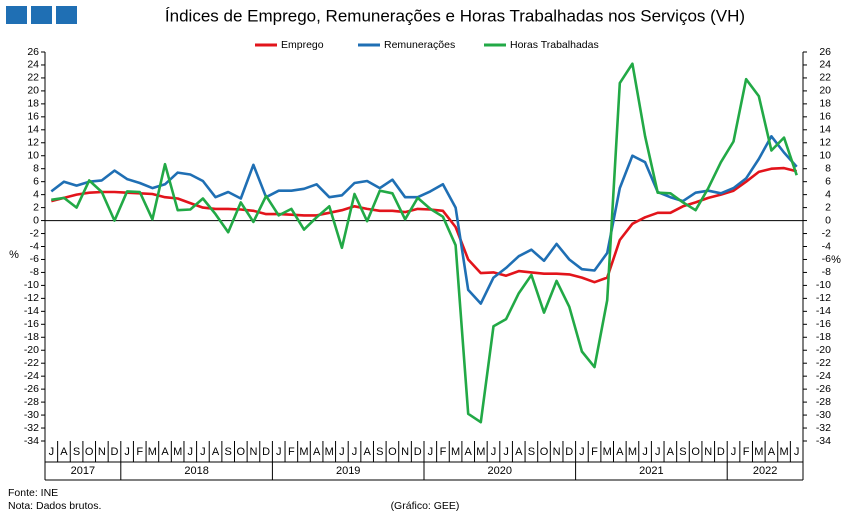  I want to click on y2-tick-label: -26, so click(823, 389).